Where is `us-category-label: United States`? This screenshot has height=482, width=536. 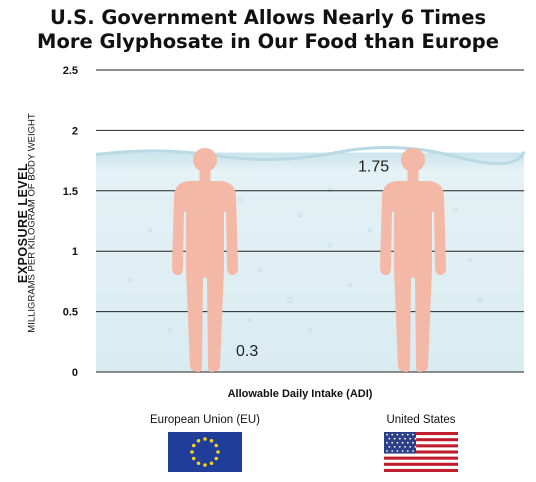
us-category-label: United States is located at coordinates (421, 420).